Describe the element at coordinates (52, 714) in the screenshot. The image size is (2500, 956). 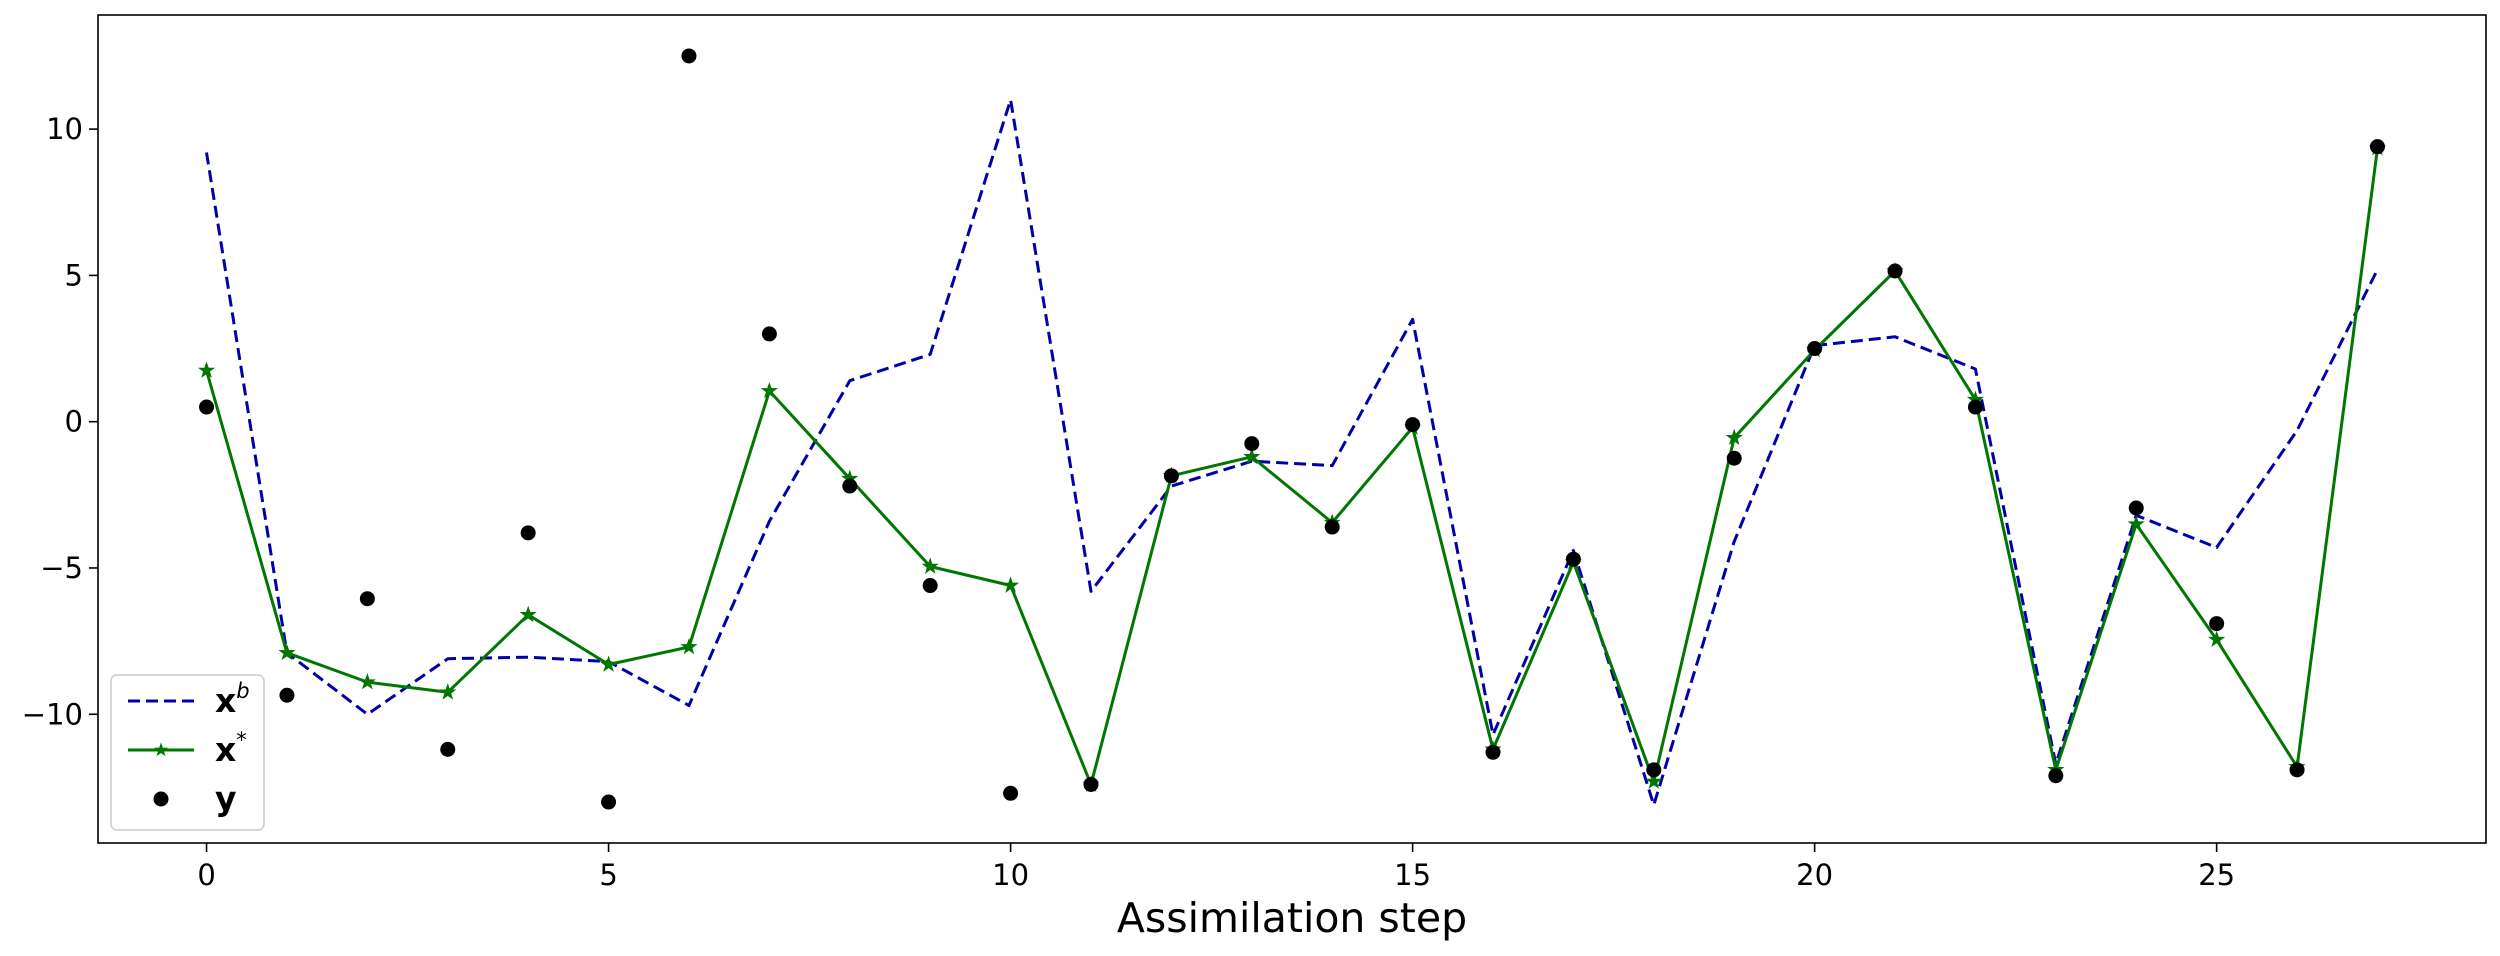
I see `y-tick-label: −10` at that location.